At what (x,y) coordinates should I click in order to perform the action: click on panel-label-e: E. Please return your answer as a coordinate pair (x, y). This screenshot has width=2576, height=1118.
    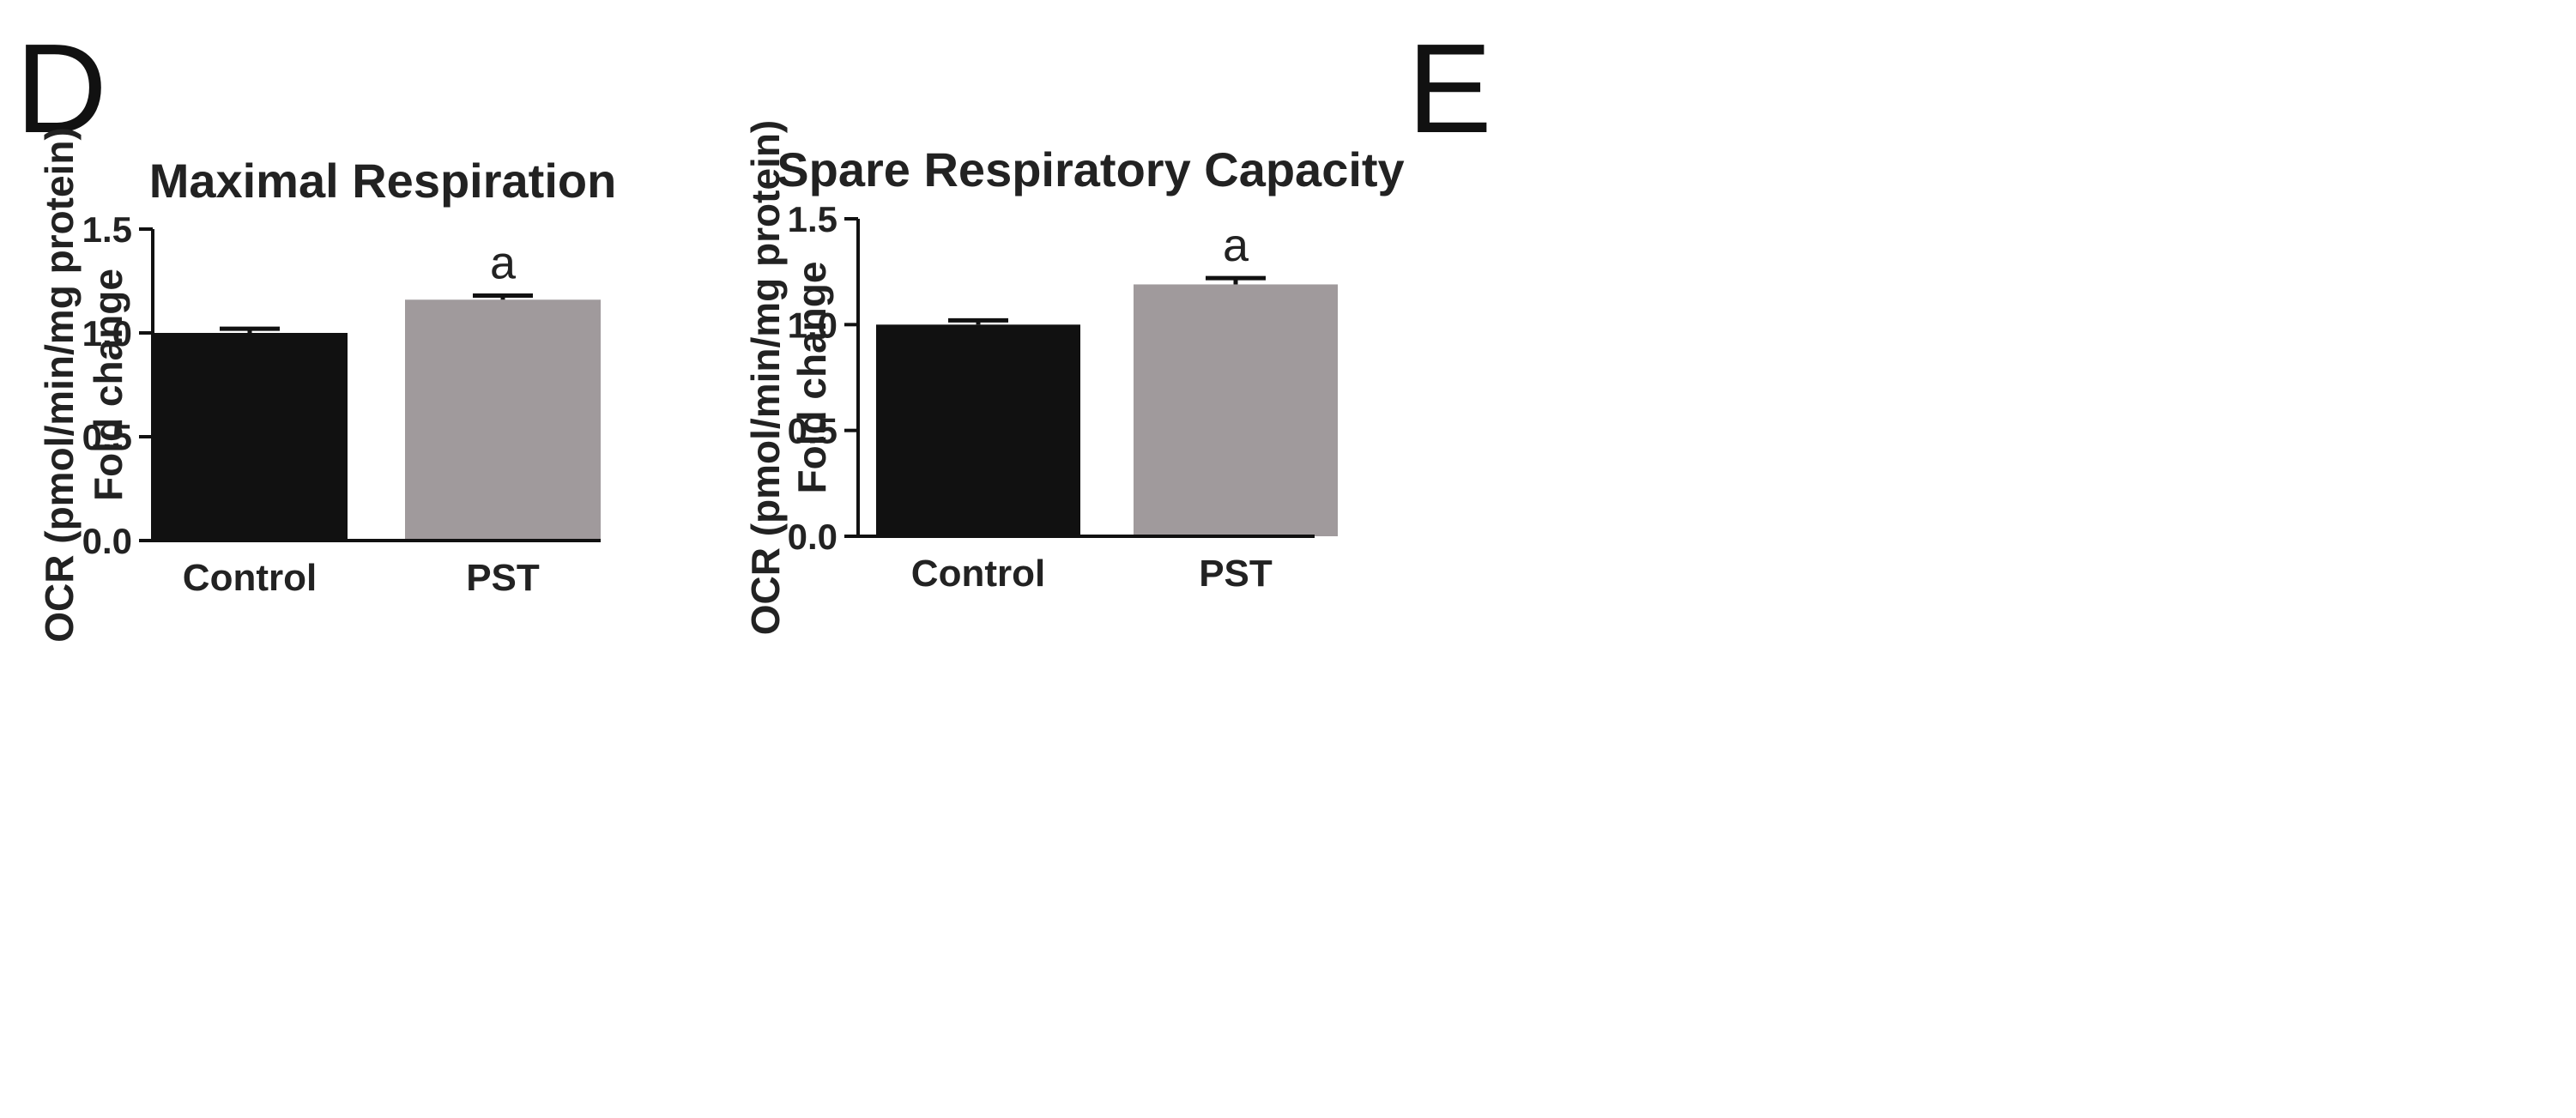
    Looking at the image, I should click on (1449, 89).